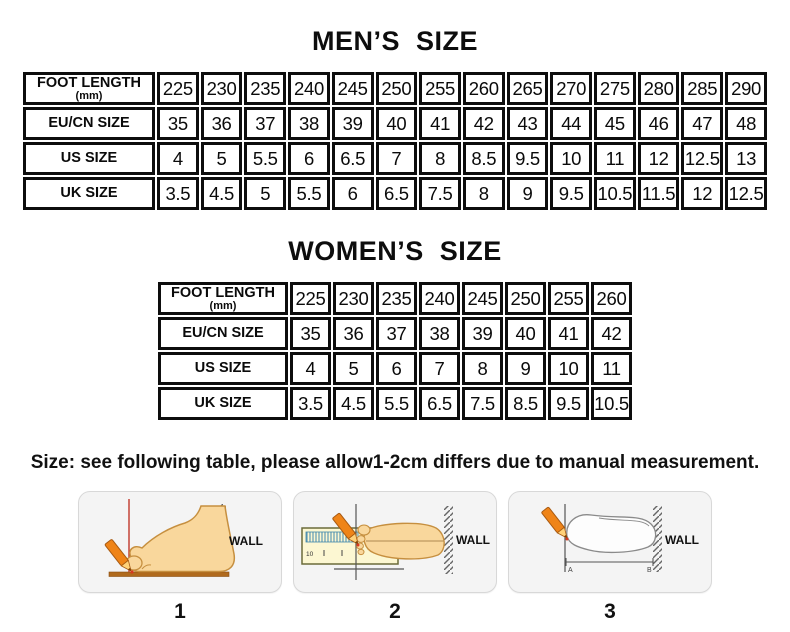 Image resolution: width=790 pixels, height=632 pixels. I want to click on step-number-2: 2, so click(395, 611).